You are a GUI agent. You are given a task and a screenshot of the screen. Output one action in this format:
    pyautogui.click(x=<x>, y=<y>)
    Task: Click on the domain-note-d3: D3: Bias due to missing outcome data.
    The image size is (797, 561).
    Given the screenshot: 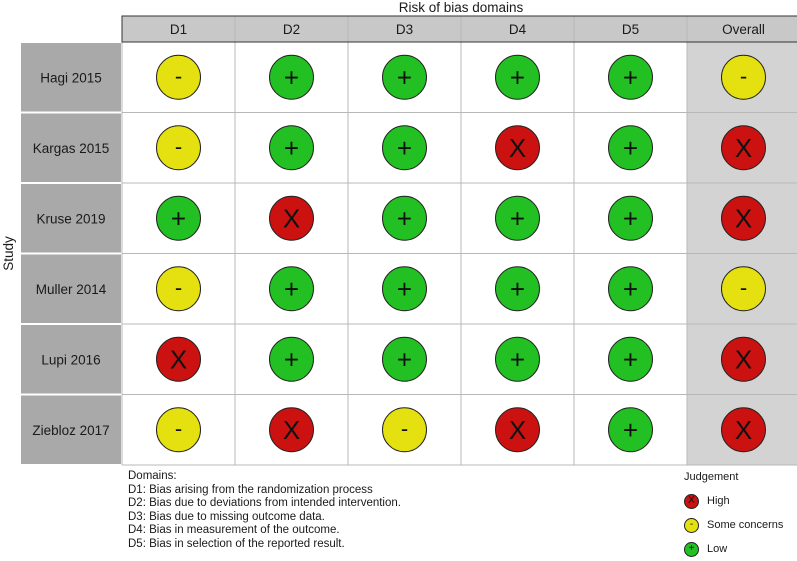 What is the action you would take?
    pyautogui.click(x=226, y=516)
    